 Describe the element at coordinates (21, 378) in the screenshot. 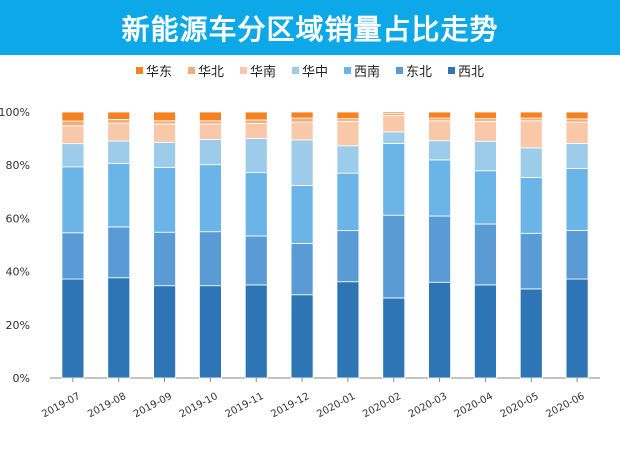

I see `y-tick-label: 0%` at that location.